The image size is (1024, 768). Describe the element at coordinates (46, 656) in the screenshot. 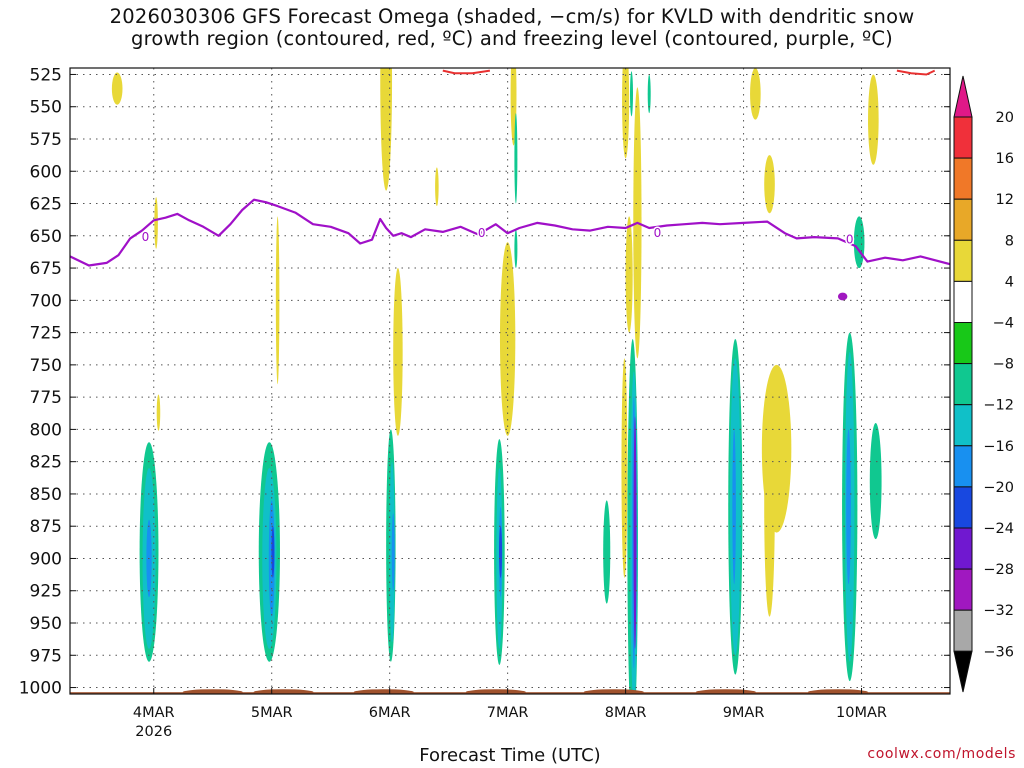

I see `y-tick-label-975: 975` at that location.